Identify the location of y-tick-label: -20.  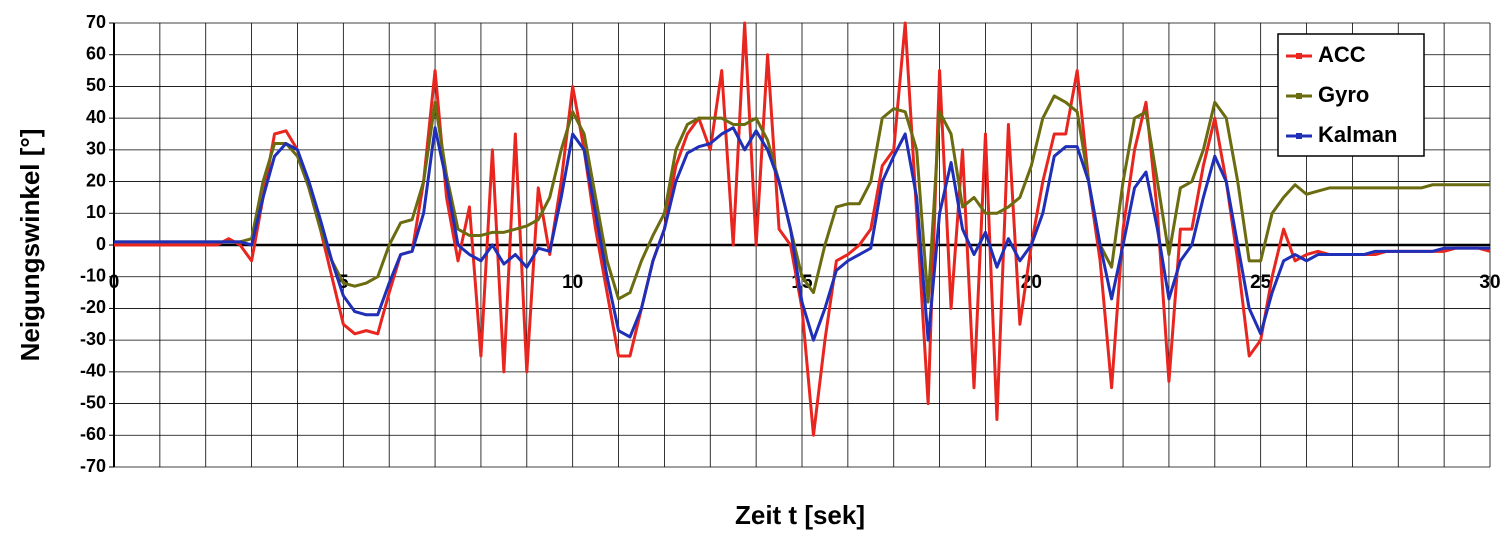
(93, 307).